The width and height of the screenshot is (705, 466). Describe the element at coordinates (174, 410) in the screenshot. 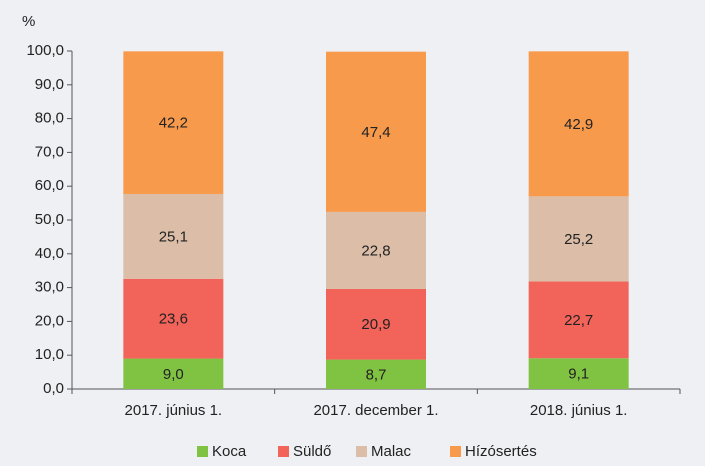

I see `x-tick-label: 2017. június 1.` at that location.